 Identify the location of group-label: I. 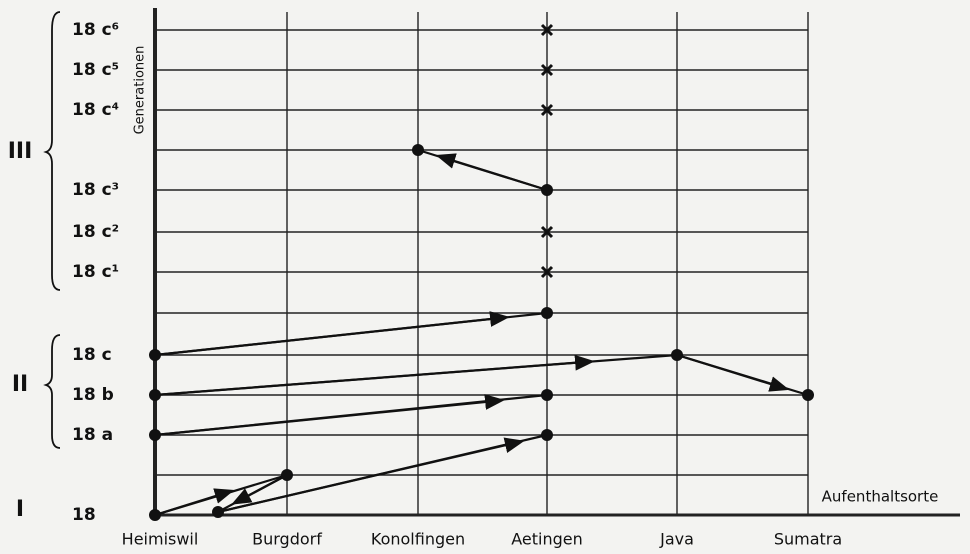
(20, 509).